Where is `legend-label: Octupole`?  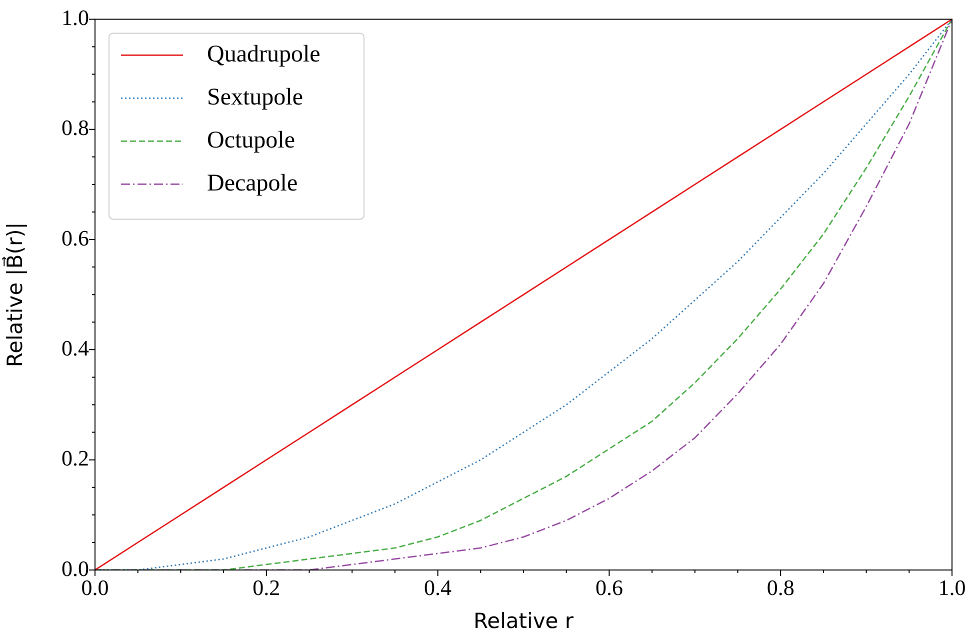 legend-label: Octupole is located at coordinates (251, 140).